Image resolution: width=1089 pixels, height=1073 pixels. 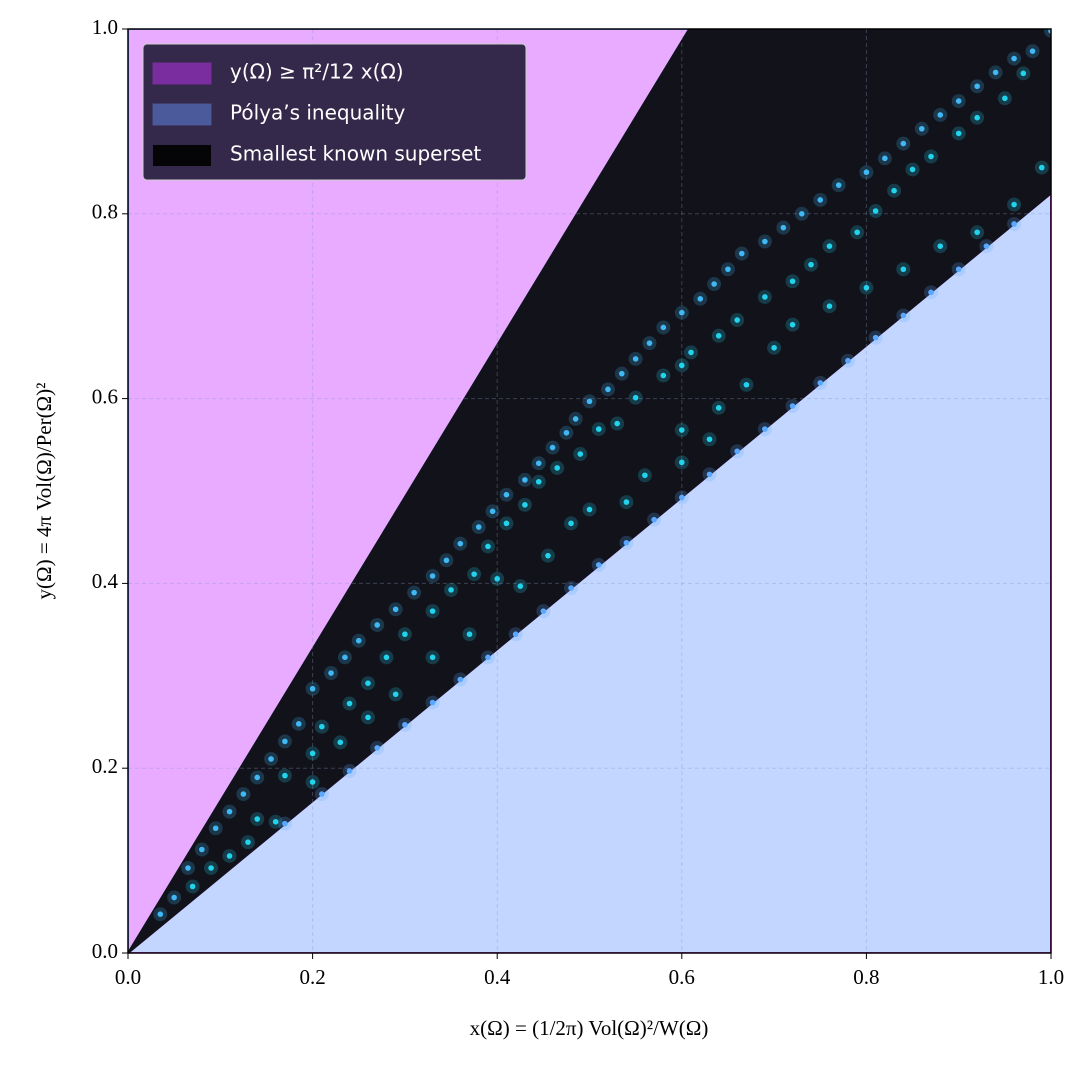 I want to click on x-axis-label: x(Ω) = (1/2π) Vol(Ω)²/W(Ω), so click(x=589, y=1028).